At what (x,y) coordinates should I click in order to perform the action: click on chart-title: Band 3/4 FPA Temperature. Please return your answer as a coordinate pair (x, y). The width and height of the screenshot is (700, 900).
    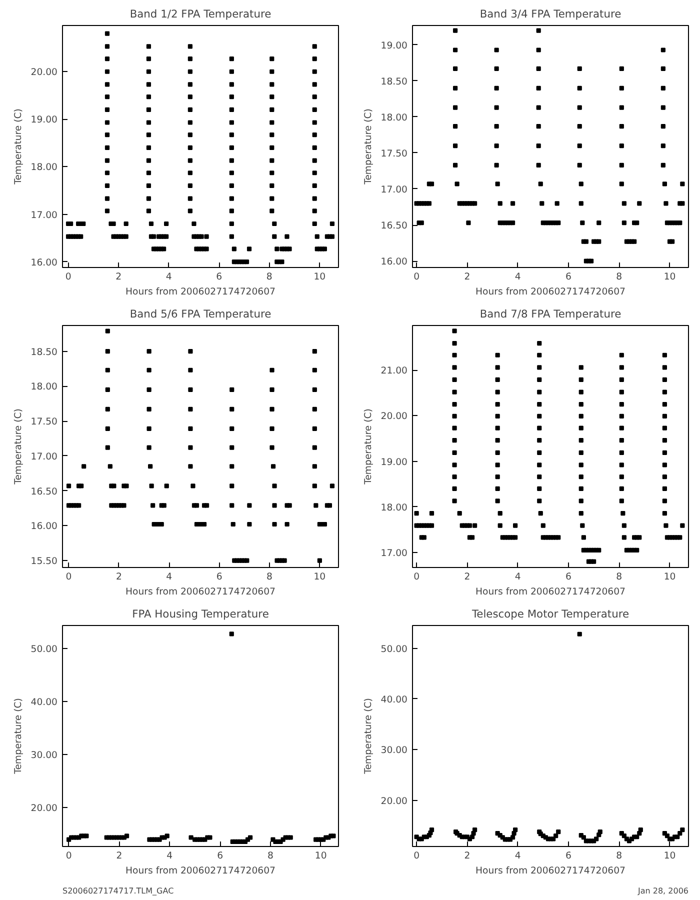
    Looking at the image, I should click on (551, 14).